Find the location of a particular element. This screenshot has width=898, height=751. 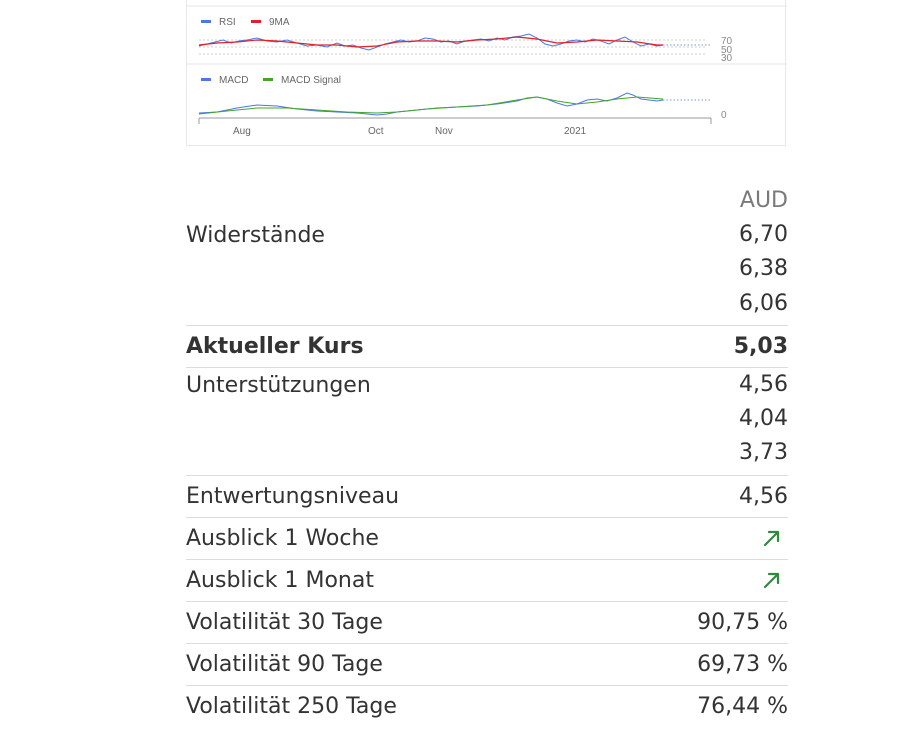

ma-legend-label: 9MA is located at coordinates (279, 22).